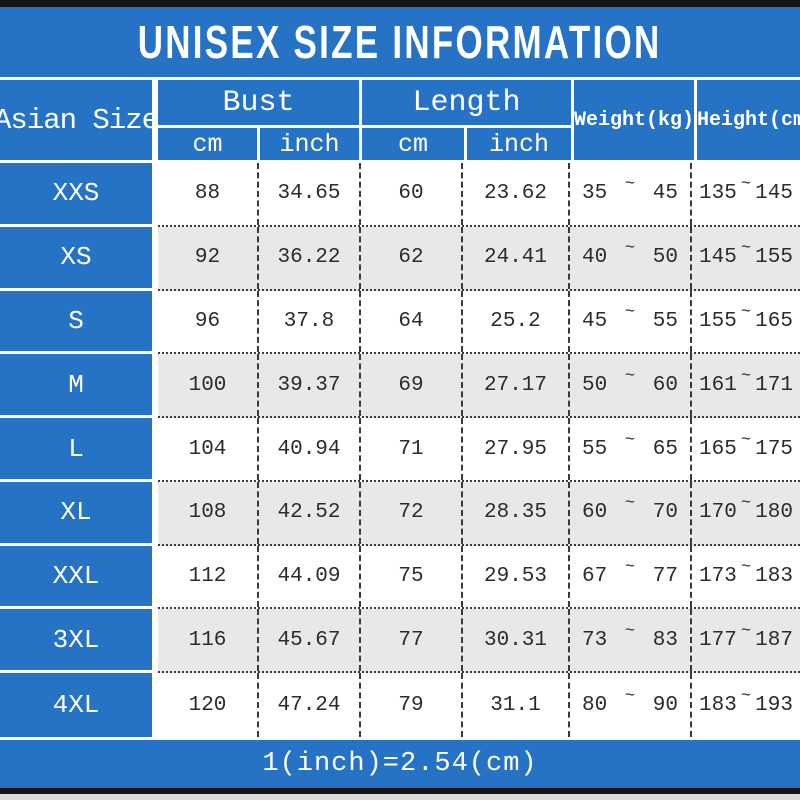 This screenshot has height=800, width=800. I want to click on weight-range: 60 ~70, so click(629, 512).